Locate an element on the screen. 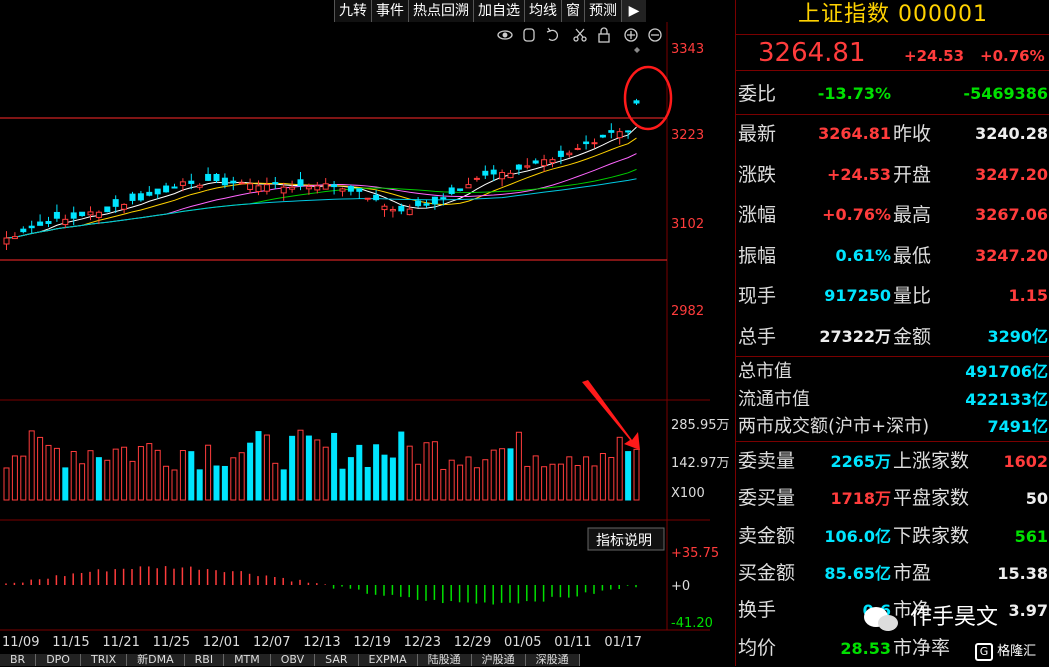  toolbar-item-1: 事件 is located at coordinates (389, 11).